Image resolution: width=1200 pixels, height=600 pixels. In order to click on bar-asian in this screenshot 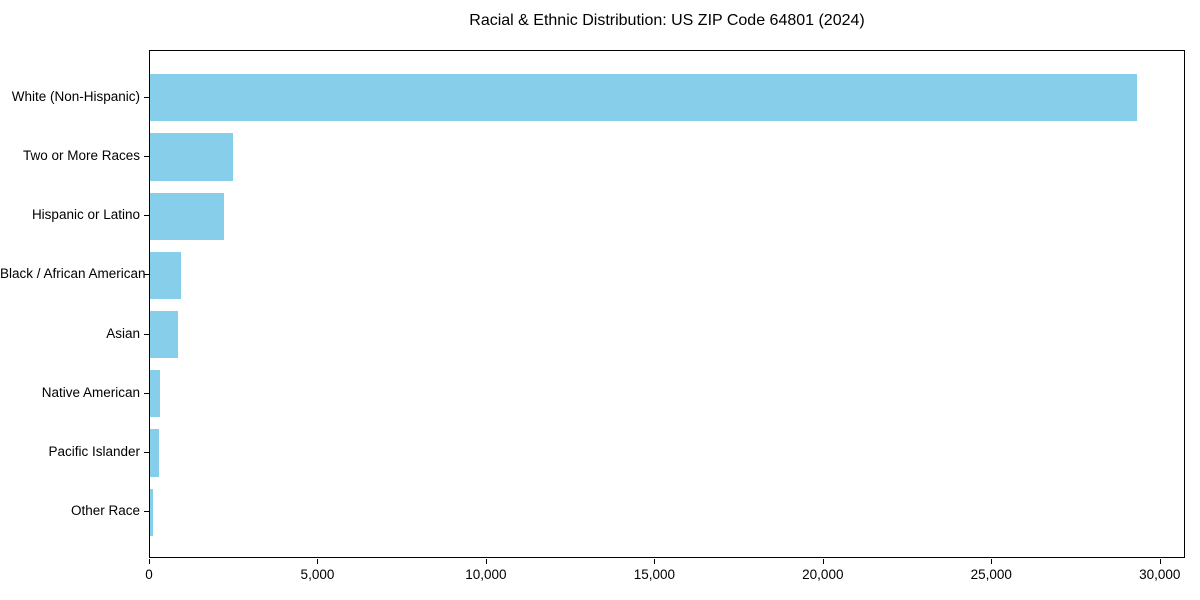, I will do `click(164, 334)`.